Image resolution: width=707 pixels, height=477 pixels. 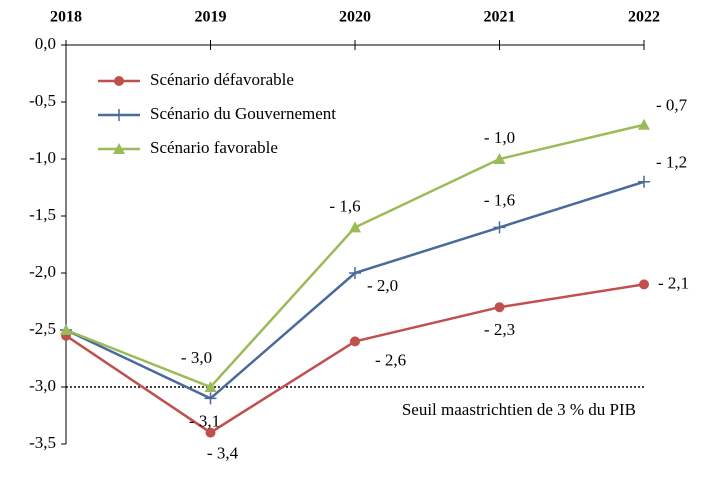 I want to click on value-label: - 2,3, so click(x=499, y=329).